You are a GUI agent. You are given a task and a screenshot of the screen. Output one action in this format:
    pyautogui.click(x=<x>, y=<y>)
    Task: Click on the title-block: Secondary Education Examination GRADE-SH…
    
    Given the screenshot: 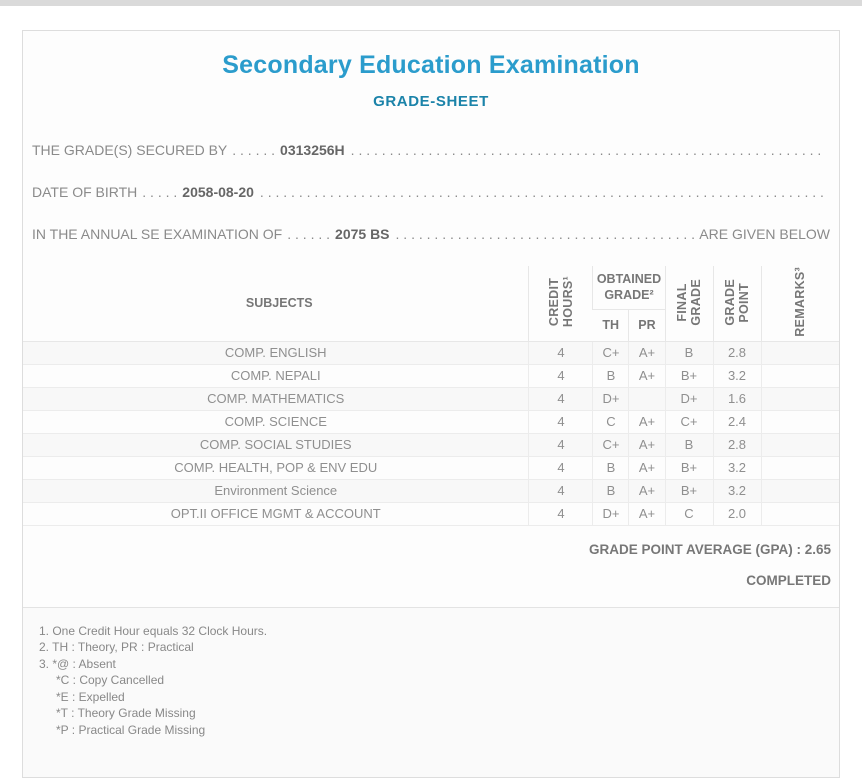 What is the action you would take?
    pyautogui.click(x=431, y=70)
    